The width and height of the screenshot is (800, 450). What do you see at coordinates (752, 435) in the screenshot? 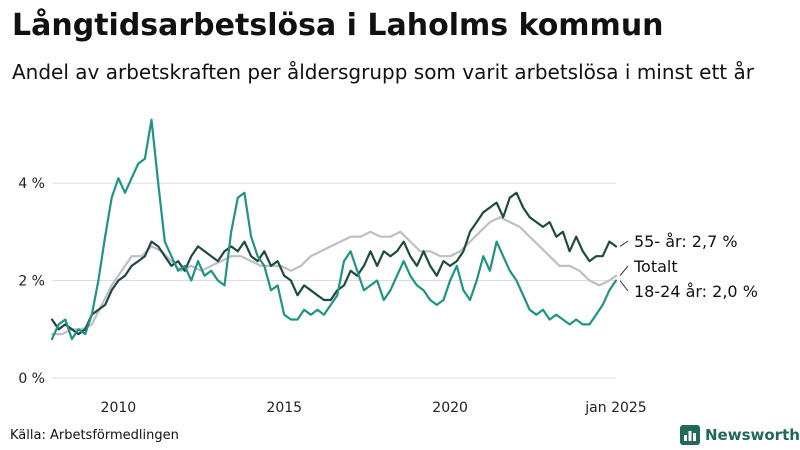
I see `brand-name: Newsworthy` at bounding box center [752, 435].